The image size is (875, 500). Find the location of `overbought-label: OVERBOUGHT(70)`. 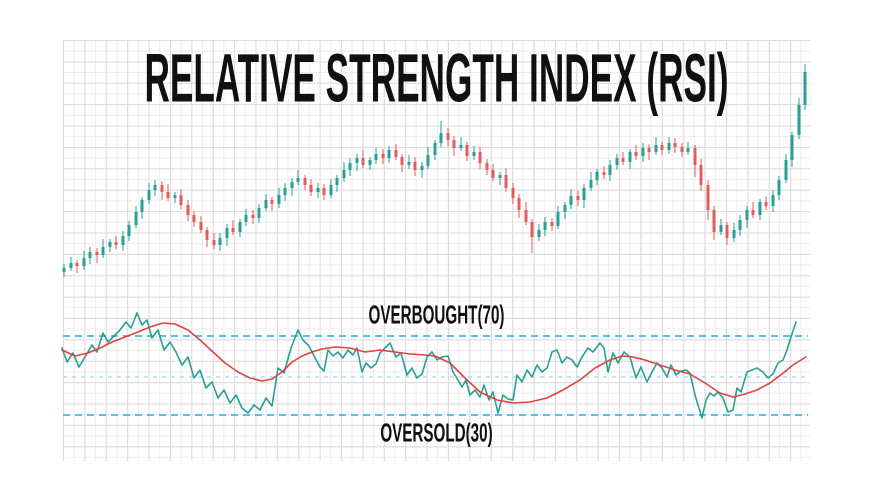

overbought-label: OVERBOUGHT(70) is located at coordinates (436, 316).